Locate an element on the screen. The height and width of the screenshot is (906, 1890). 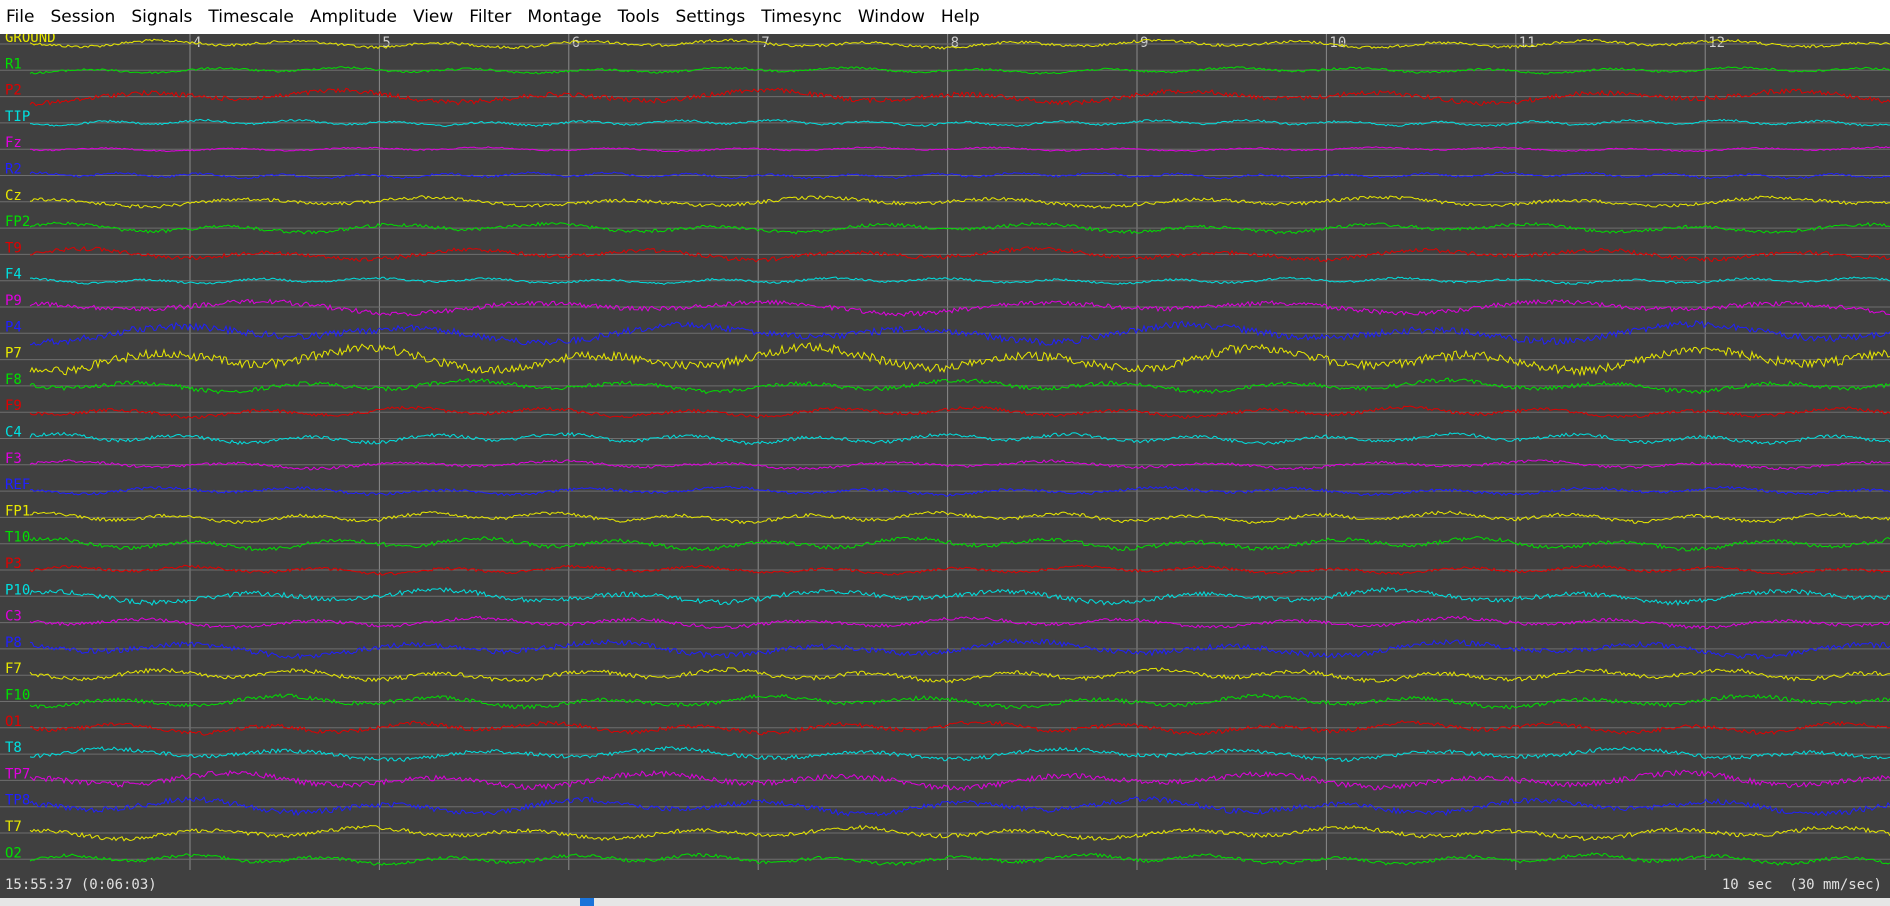
channel-label-t10: T10 is located at coordinates (17, 538).